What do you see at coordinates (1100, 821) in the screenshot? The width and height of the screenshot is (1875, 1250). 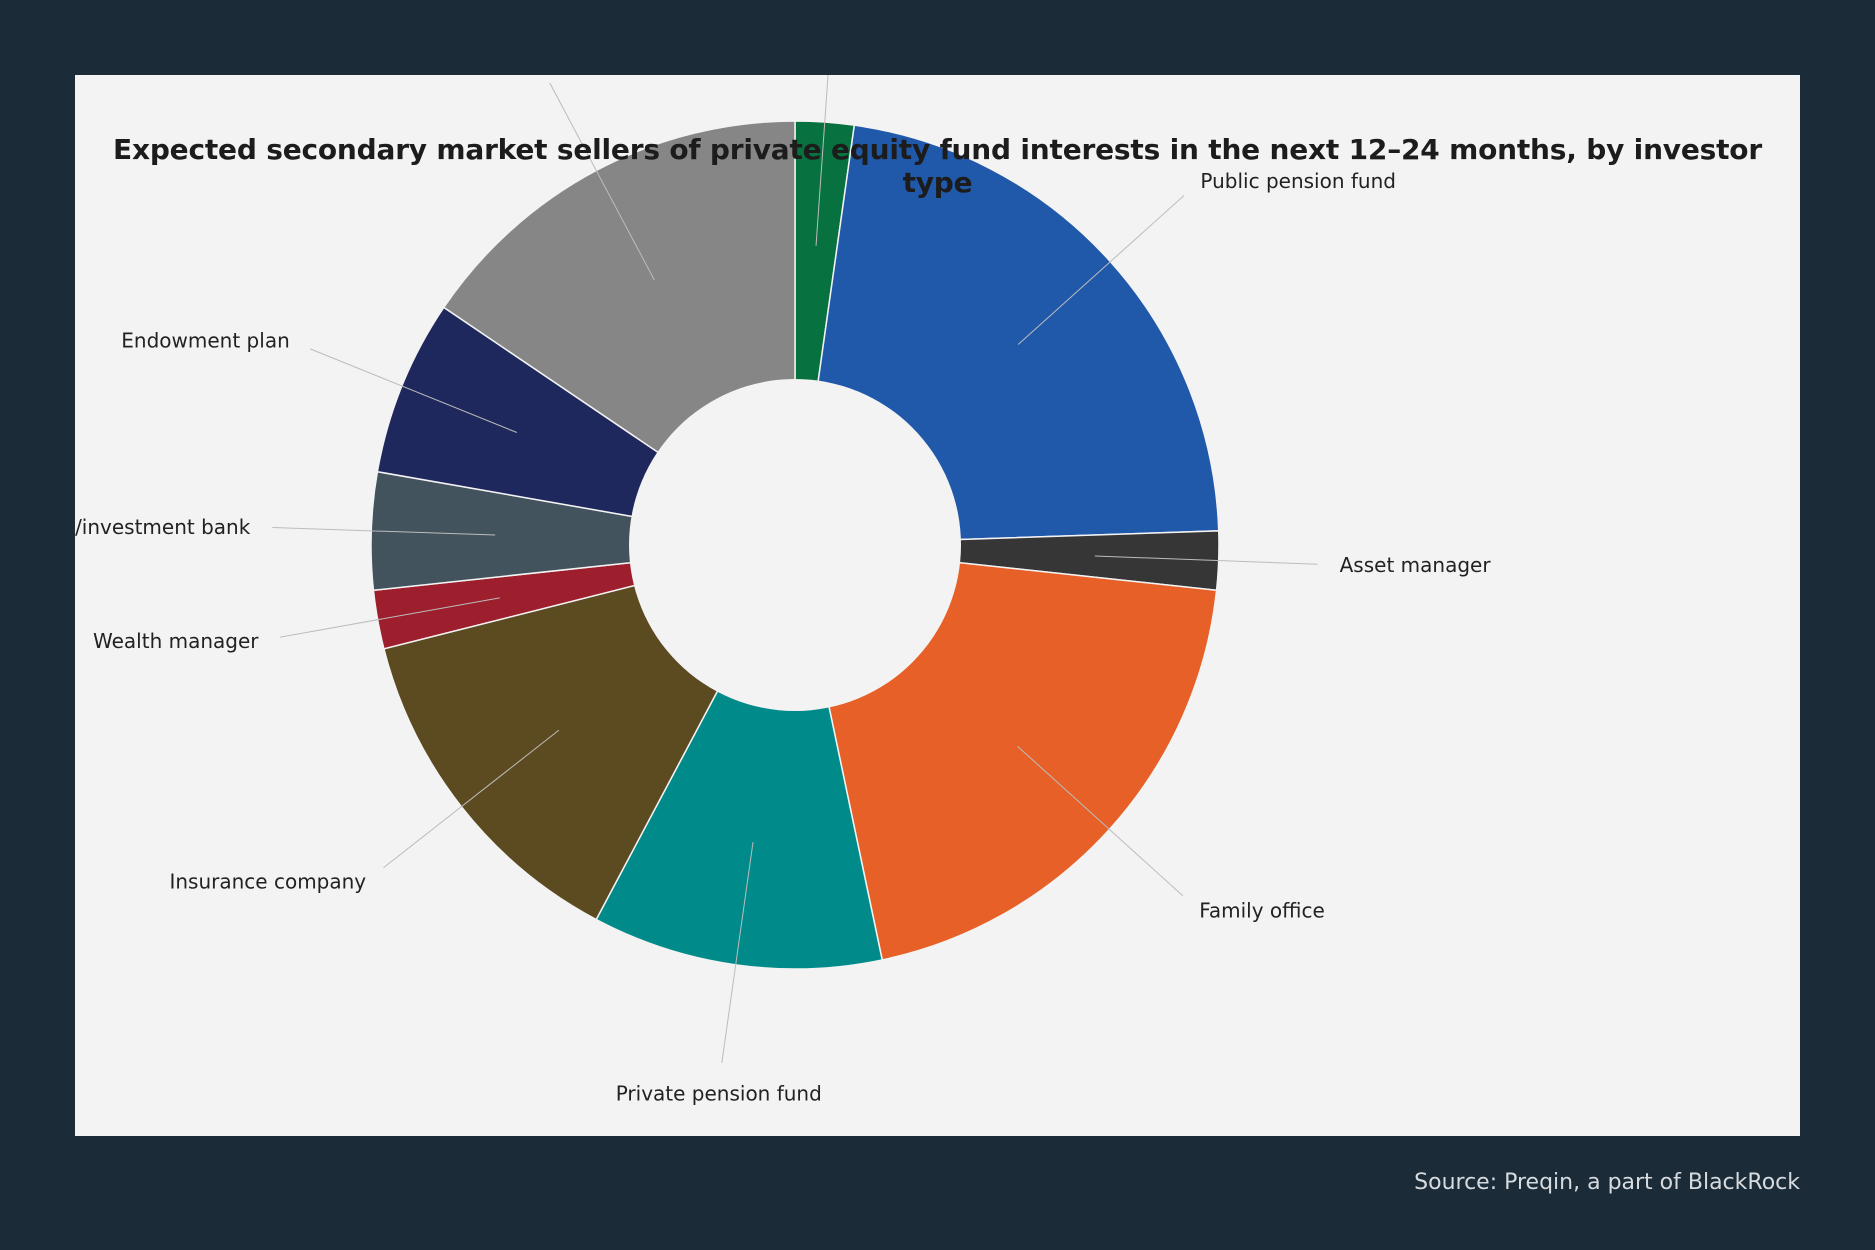 I see `leader-line-family-office` at bounding box center [1100, 821].